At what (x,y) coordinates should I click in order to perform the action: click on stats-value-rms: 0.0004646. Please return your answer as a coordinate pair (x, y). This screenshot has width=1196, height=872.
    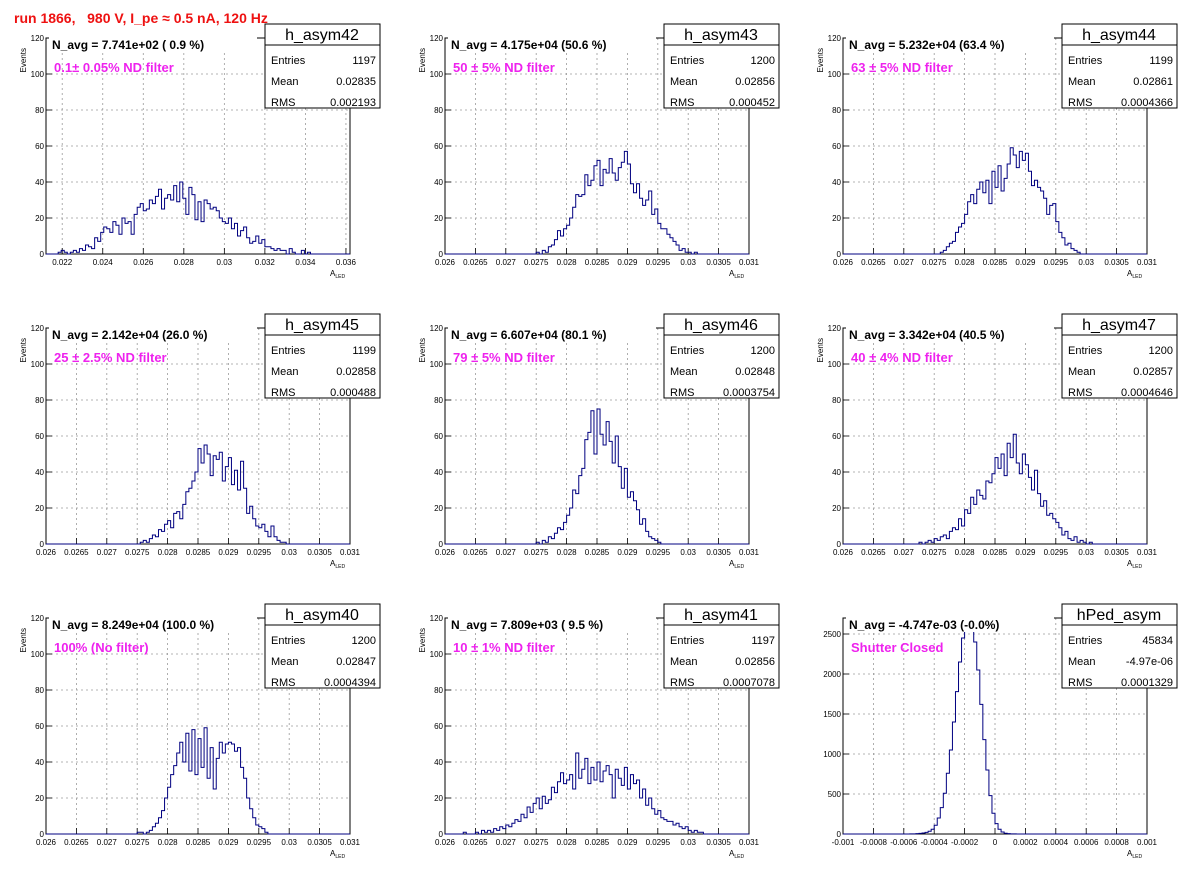
    Looking at the image, I should click on (1147, 393).